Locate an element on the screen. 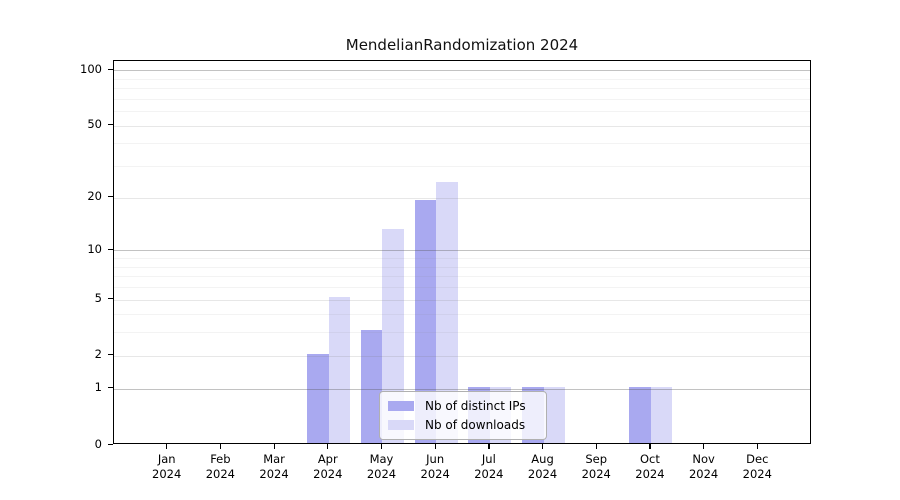  bar-may-downloads is located at coordinates (393, 335).